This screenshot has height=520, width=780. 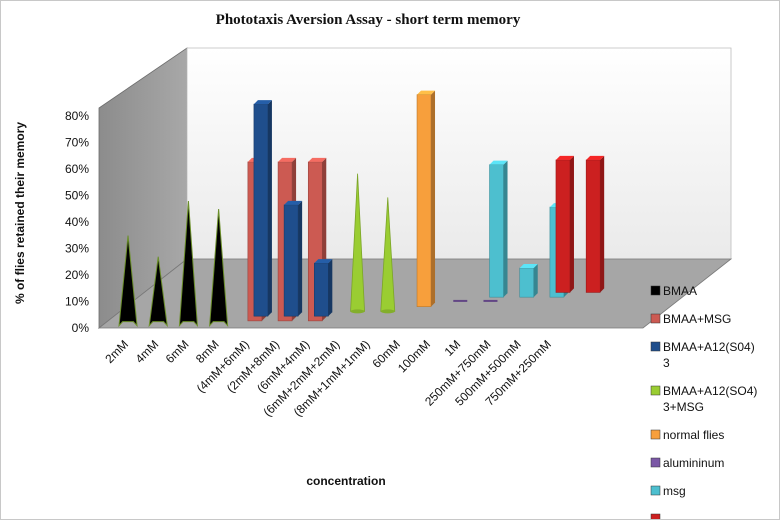 I want to click on legend-label: BMAA, so click(x=680, y=291).